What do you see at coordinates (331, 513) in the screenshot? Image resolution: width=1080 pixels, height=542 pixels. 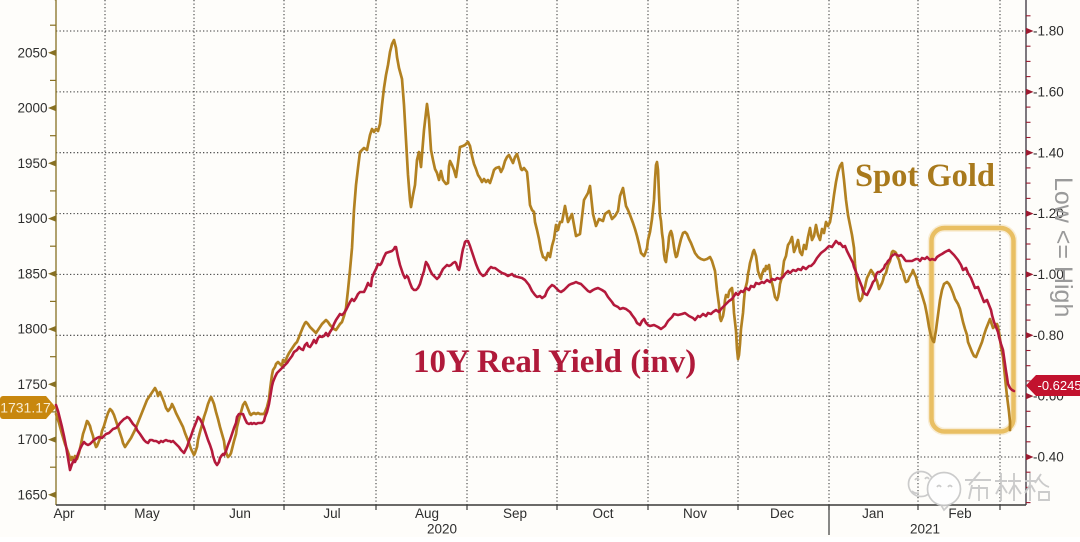 I see `svg-text: Jul` at bounding box center [331, 513].